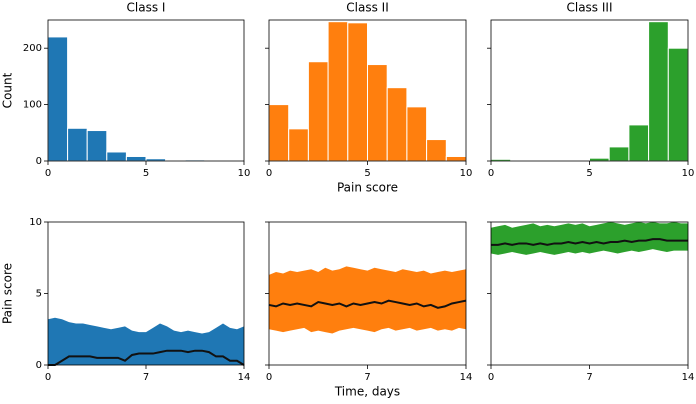 The height and width of the screenshot is (404, 696). What do you see at coordinates (146, 8) in the screenshot?
I see `panel-title: Class I` at bounding box center [146, 8].